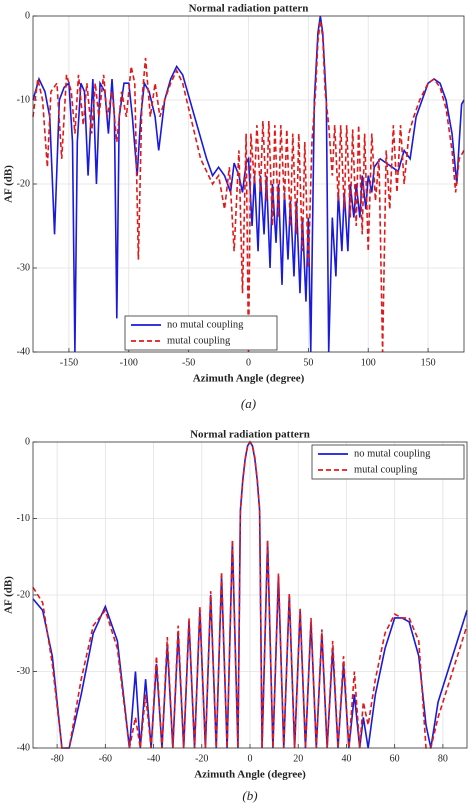  What do you see at coordinates (56, 758) in the screenshot?
I see `x-tick-label: -80` at bounding box center [56, 758].